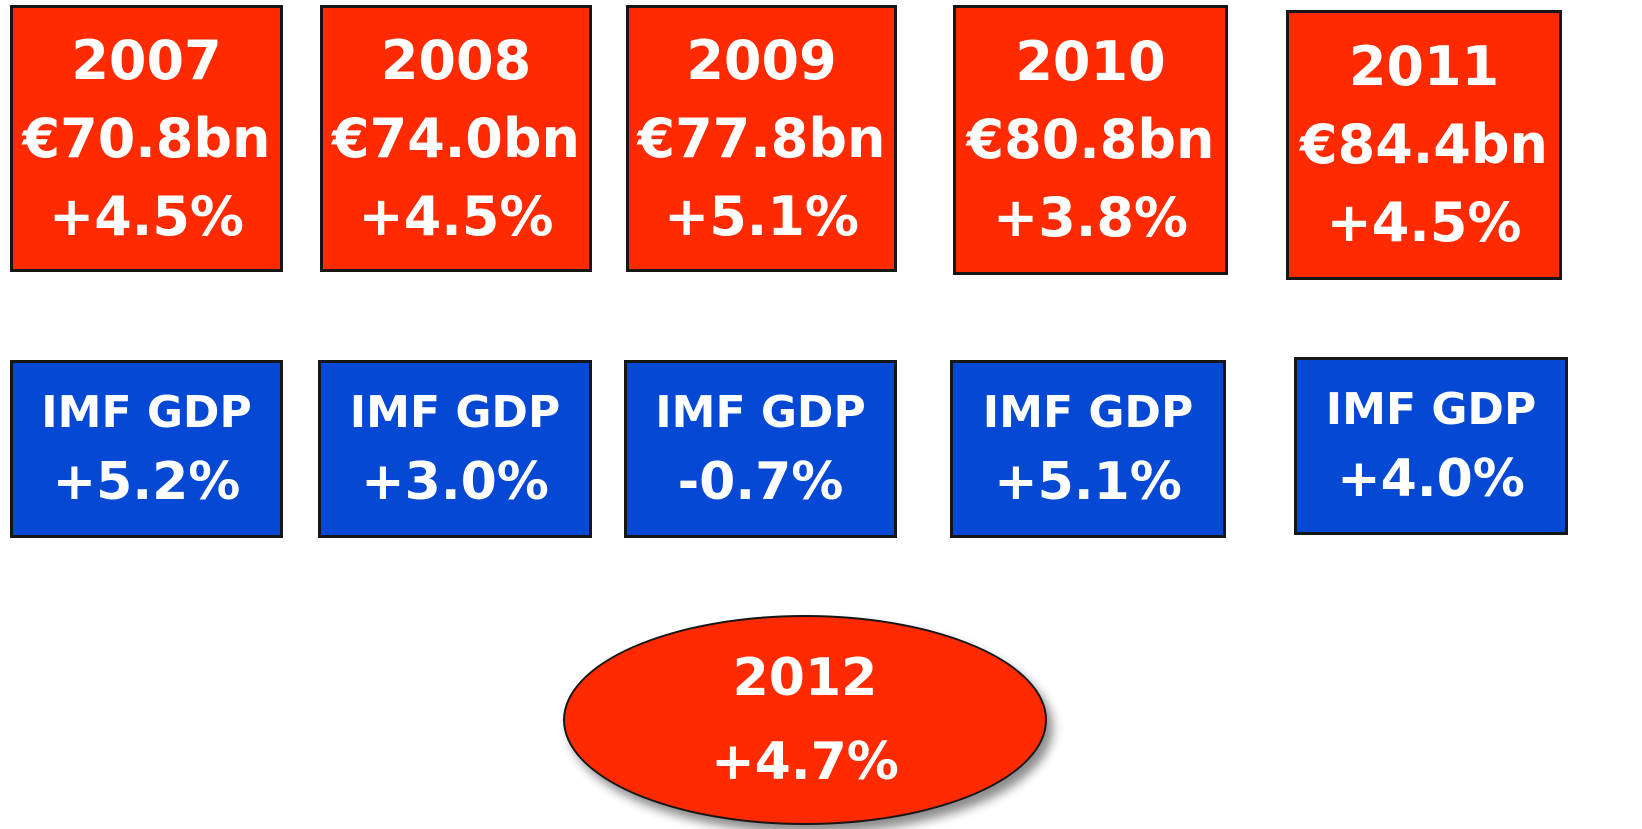  I want to click on growth-amount: €80.8bn, so click(1090, 139).